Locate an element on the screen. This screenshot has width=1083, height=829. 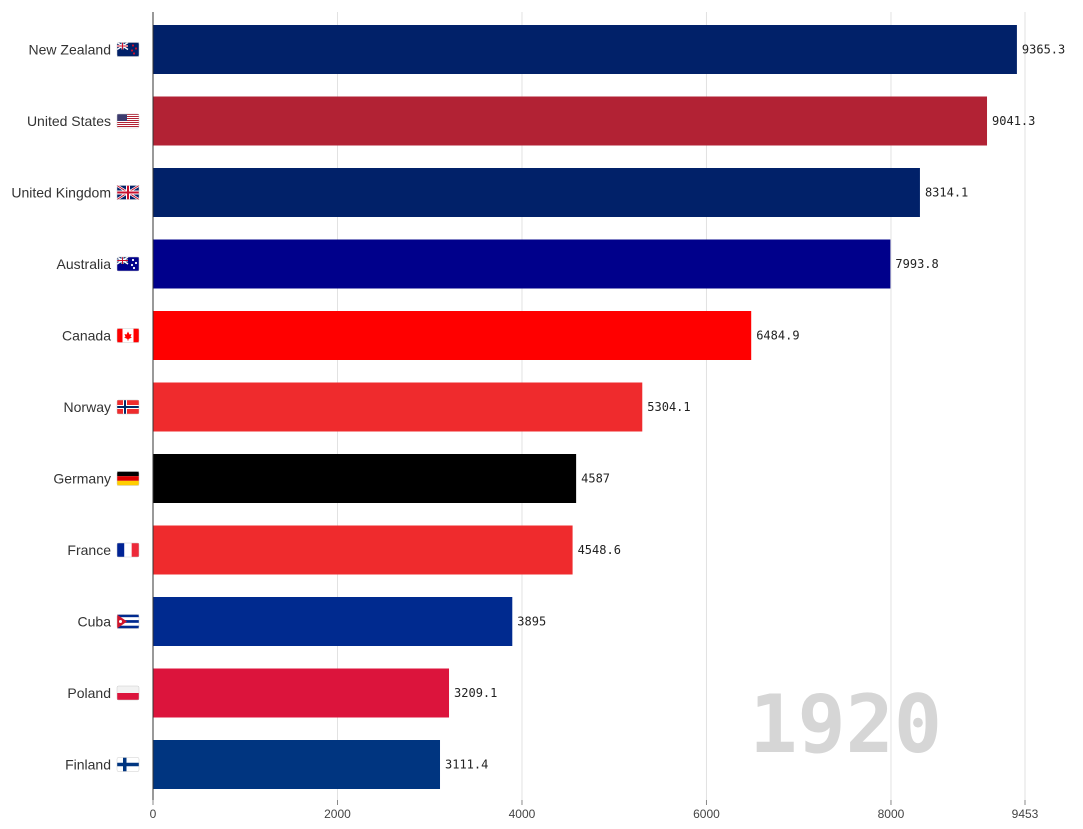
value-label: 9041.3 is located at coordinates (1013, 121).